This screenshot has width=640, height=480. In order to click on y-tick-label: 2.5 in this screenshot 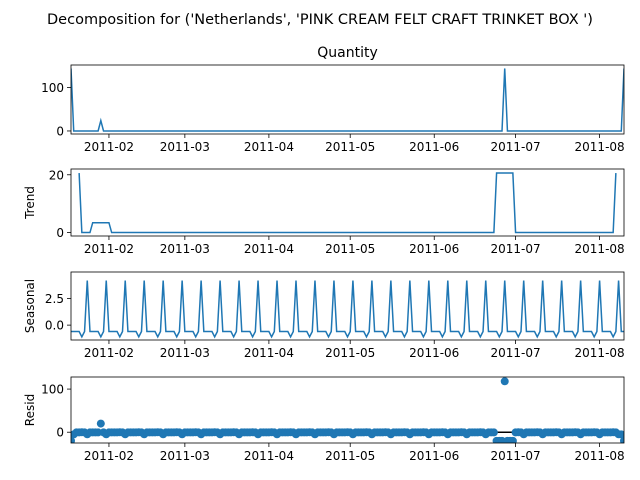, I will do `click(54, 299)`.